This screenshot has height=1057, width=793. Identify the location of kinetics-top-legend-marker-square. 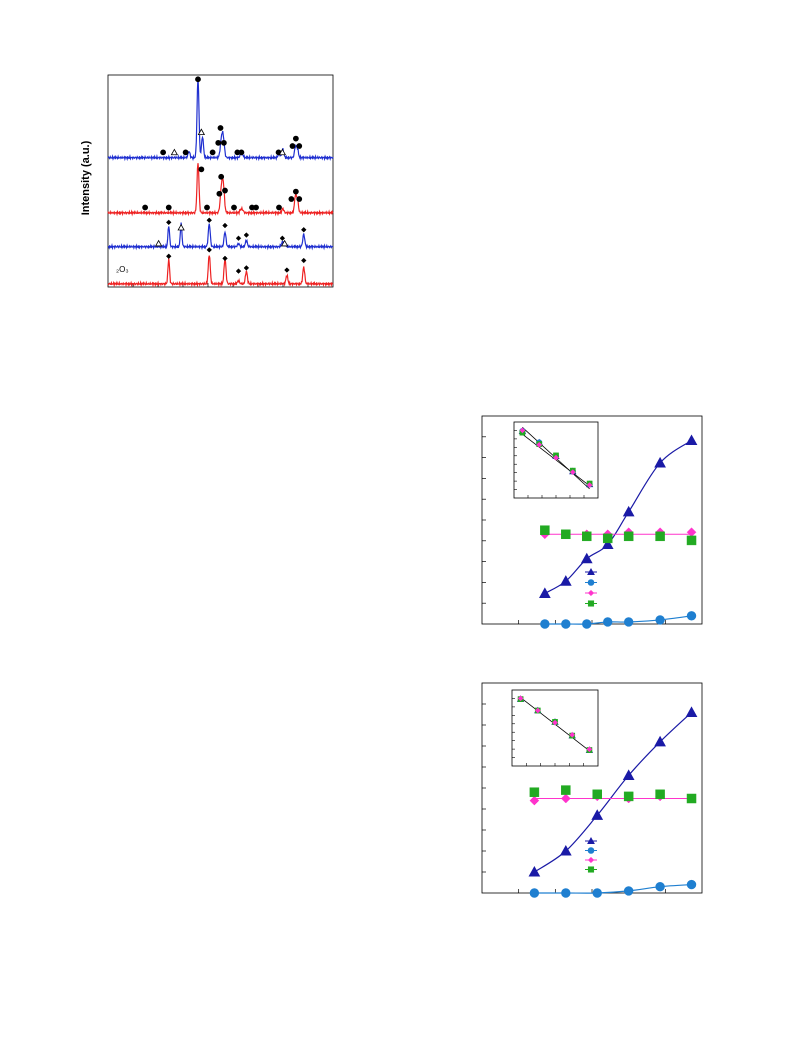
(591, 603).